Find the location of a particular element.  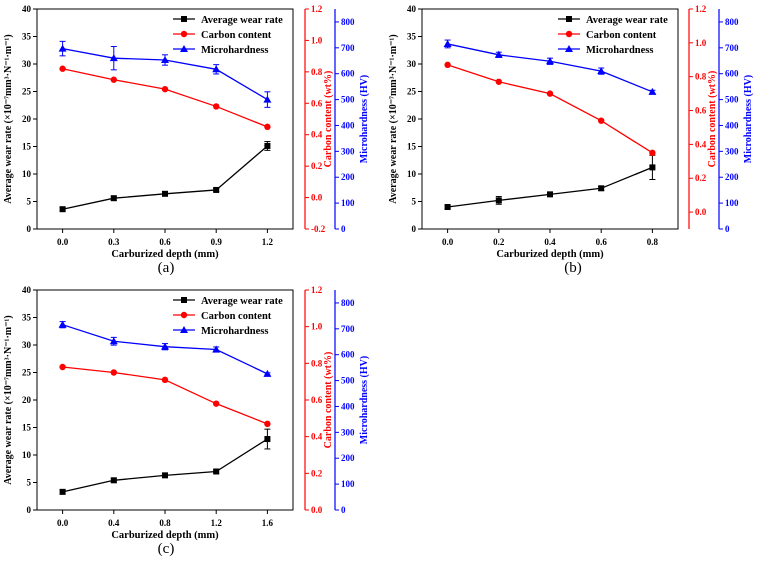

x-tick-label: 0.6 is located at coordinates (602, 242).